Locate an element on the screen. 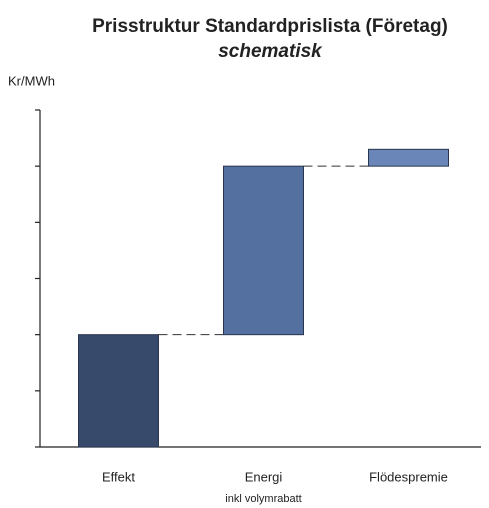  chart-subtitle: schematisk is located at coordinates (270, 51).